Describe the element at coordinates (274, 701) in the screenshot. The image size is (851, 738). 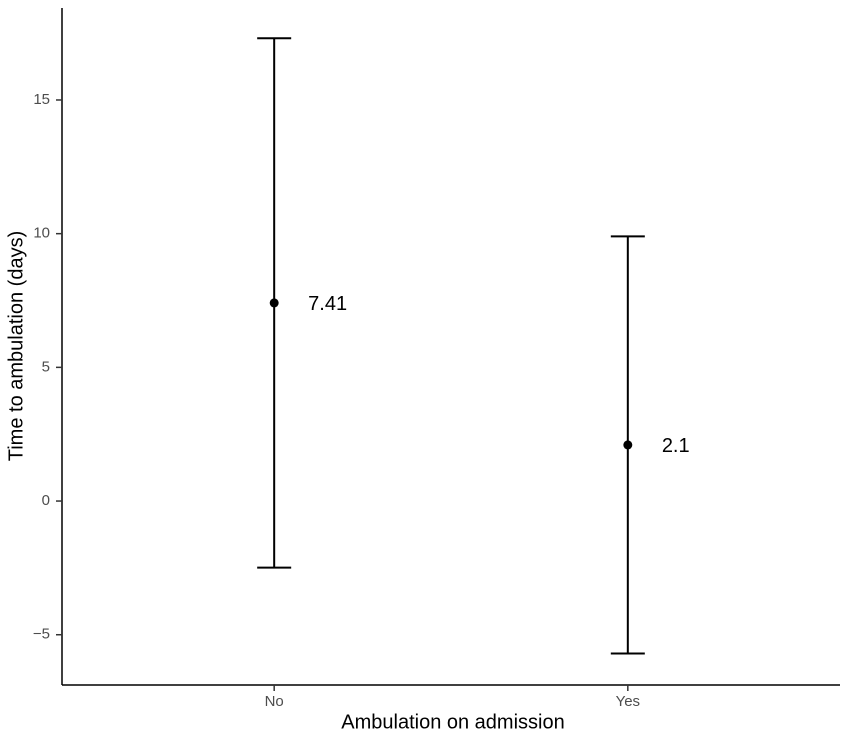
I see `x-tick-label: No` at that location.